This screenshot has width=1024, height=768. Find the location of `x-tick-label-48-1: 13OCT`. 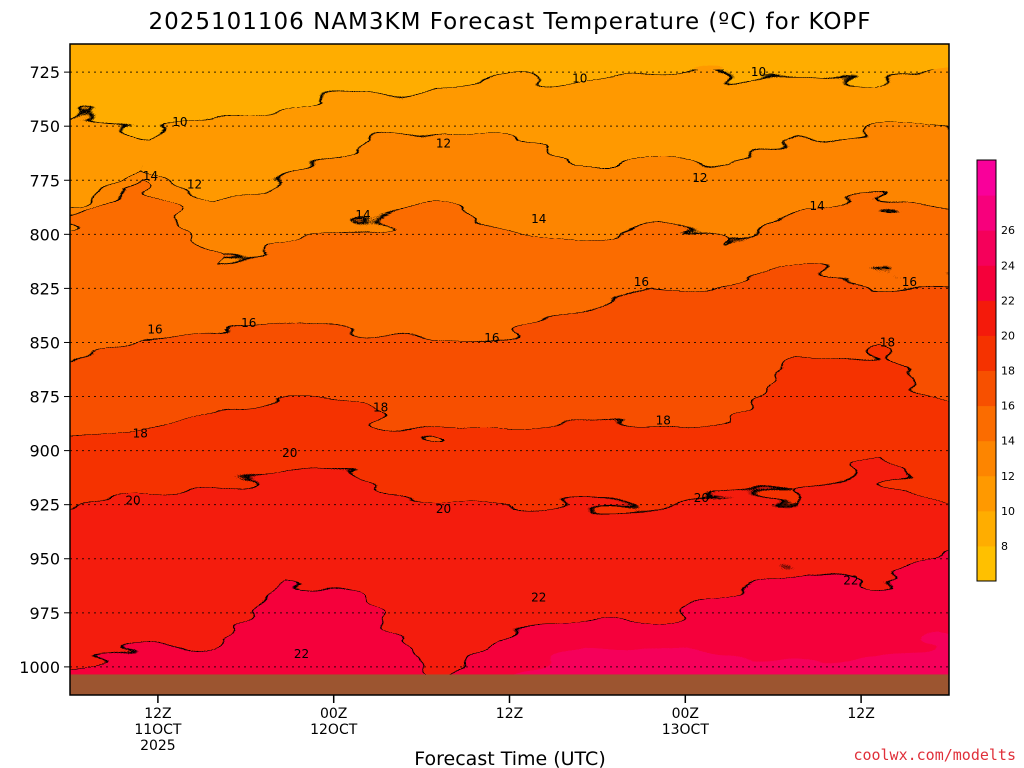

x-tick-label-48-1: 13OCT is located at coordinates (686, 730).